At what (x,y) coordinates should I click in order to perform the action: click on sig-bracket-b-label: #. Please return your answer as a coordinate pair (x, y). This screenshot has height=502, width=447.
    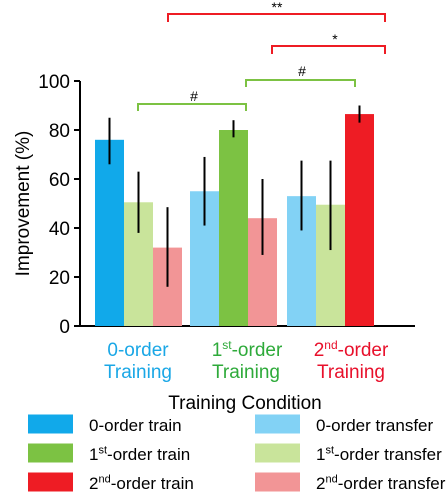
    Looking at the image, I should click on (302, 71).